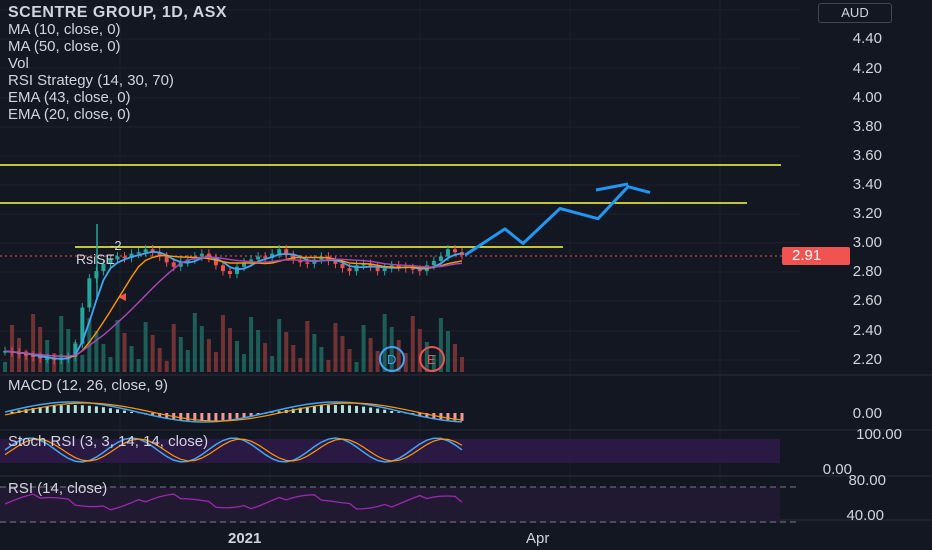 The image size is (932, 550). I want to click on price-tick: 3.40, so click(867, 184).